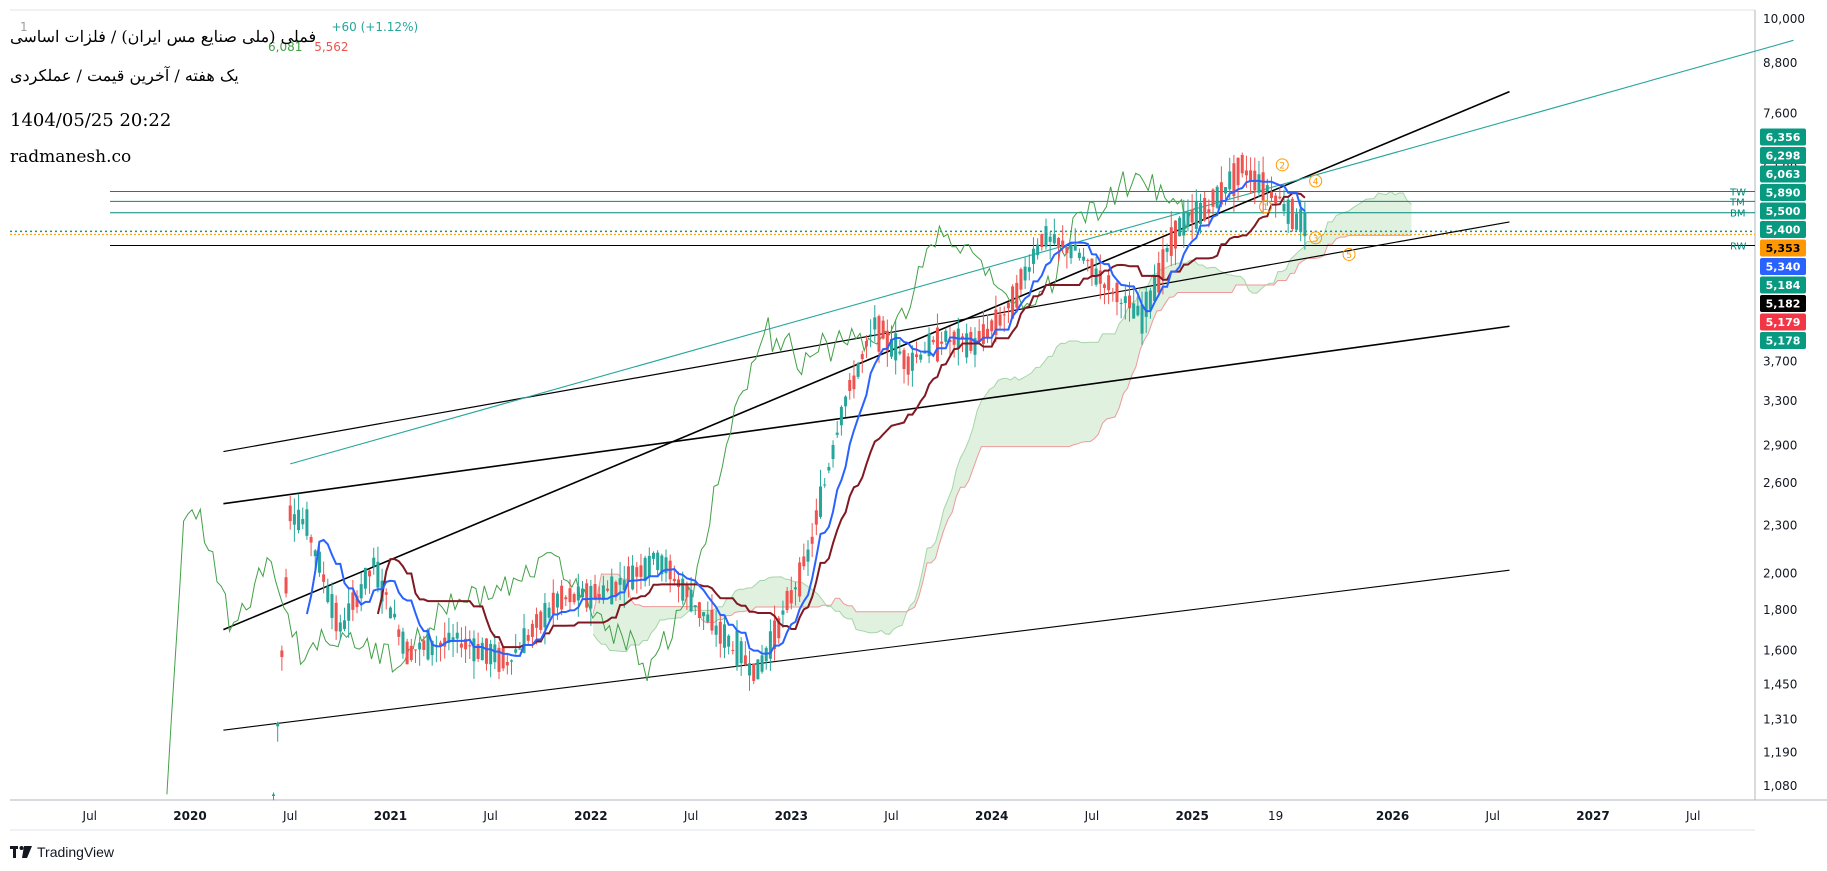 The width and height of the screenshot is (1827, 871). Describe the element at coordinates (1780, 719) in the screenshot. I see `y-tick-label: 1,310` at that location.